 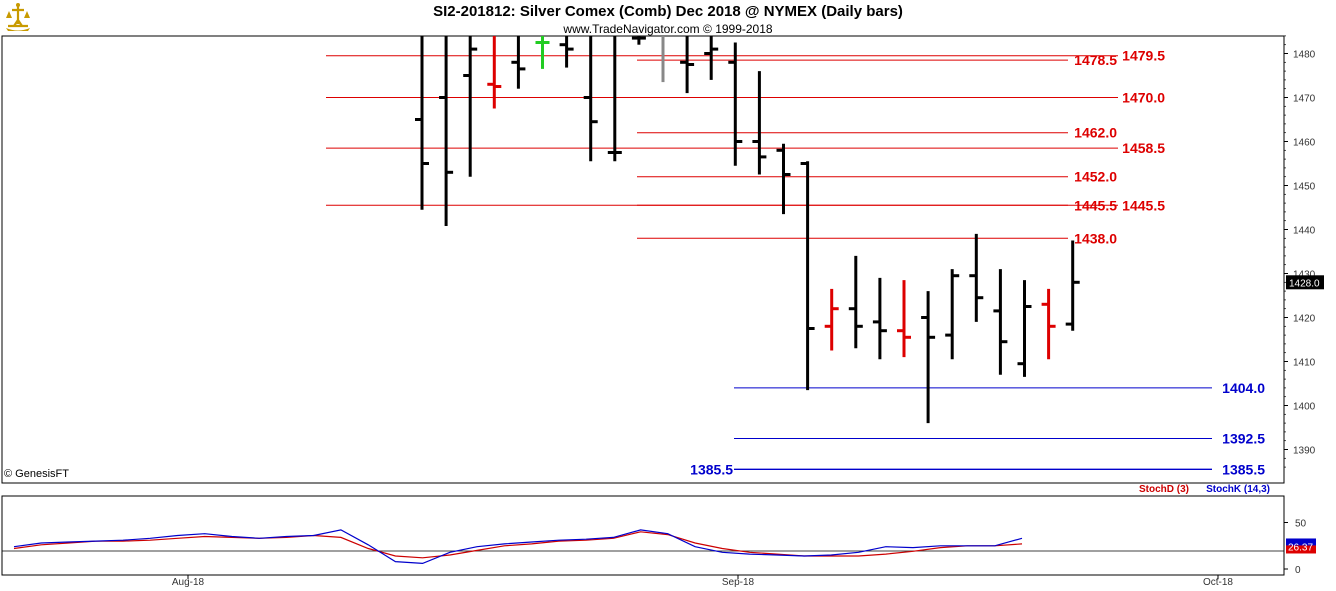 I want to click on stoch-d-last-marker, so click(x=1301, y=549).